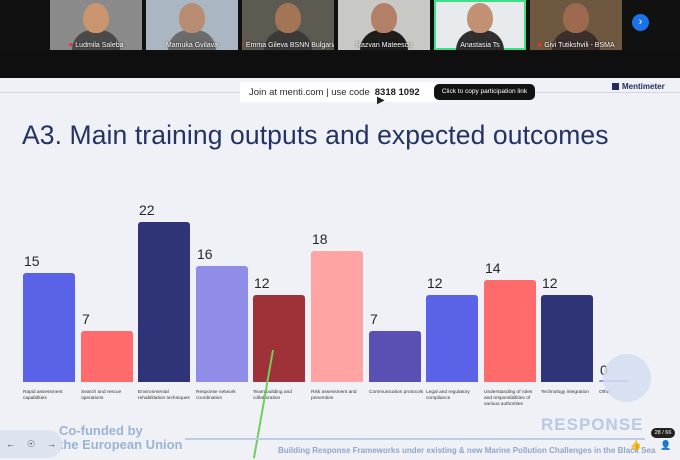 Image resolution: width=680 pixels, height=460 pixels. I want to click on participant-tile: Anastasia Ts, so click(480, 25).